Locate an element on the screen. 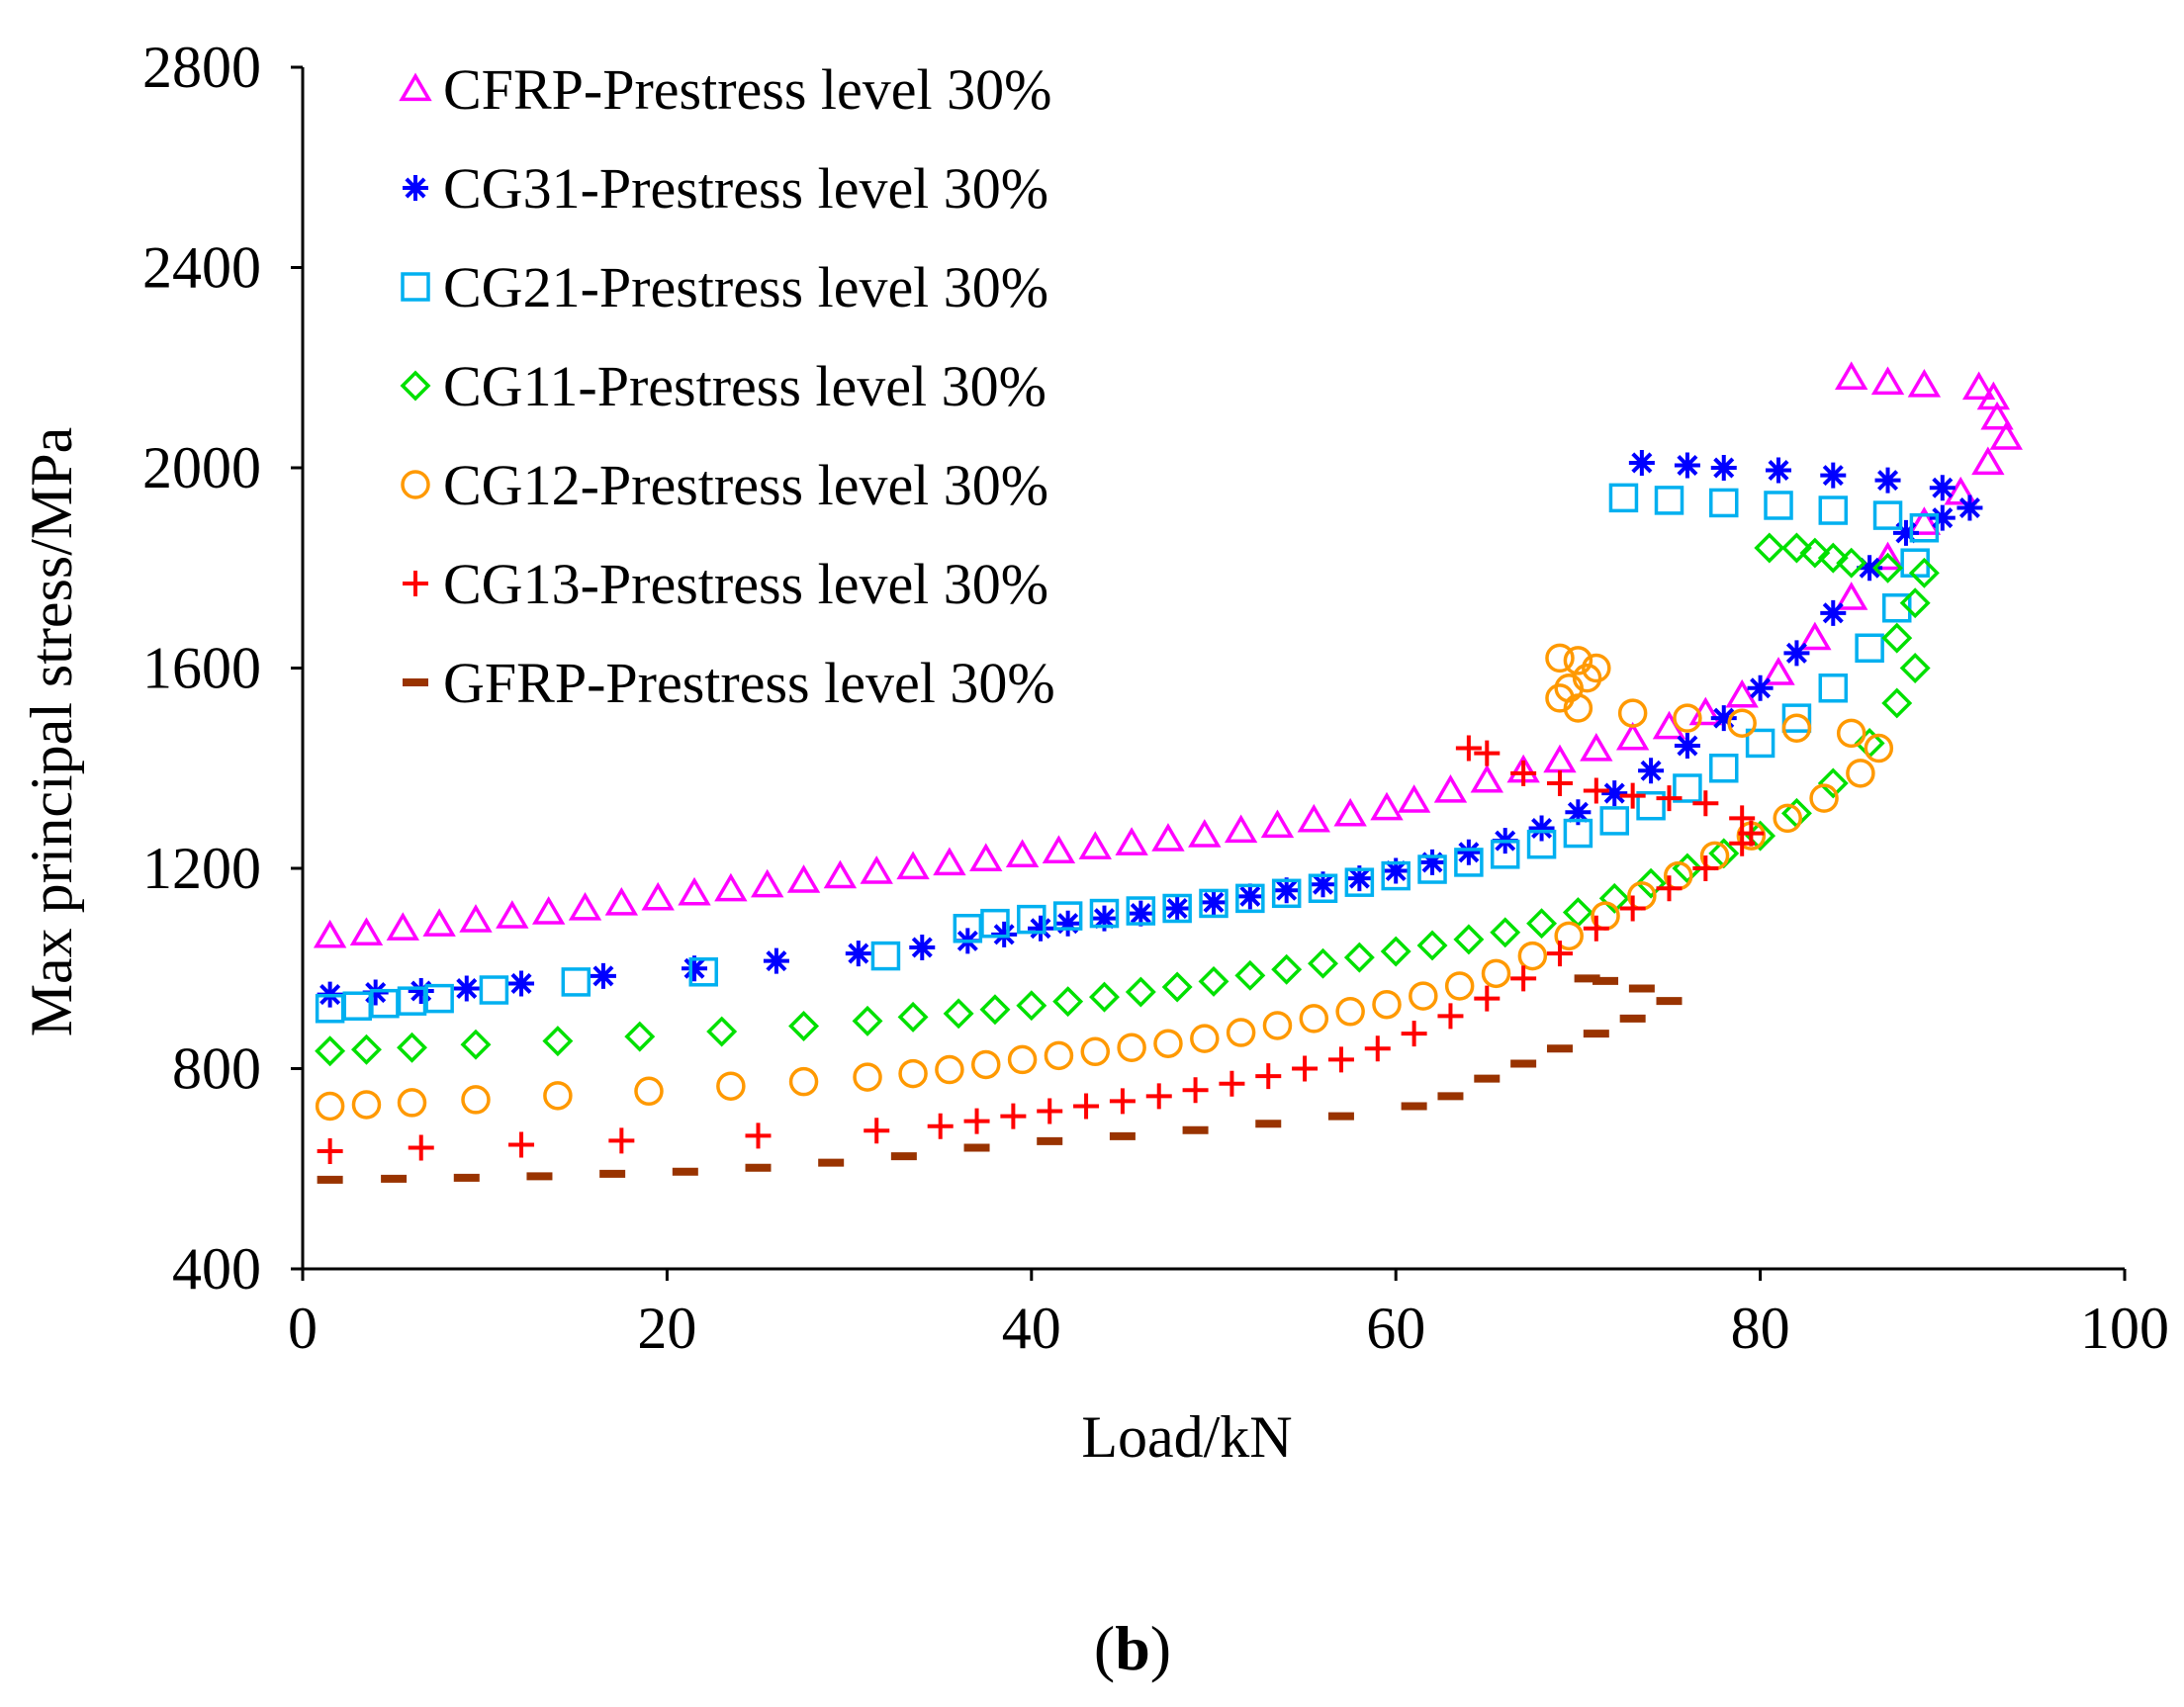 The image size is (2184, 1707). legend-item: CG12-Prestress level 30% is located at coordinates (724, 485).